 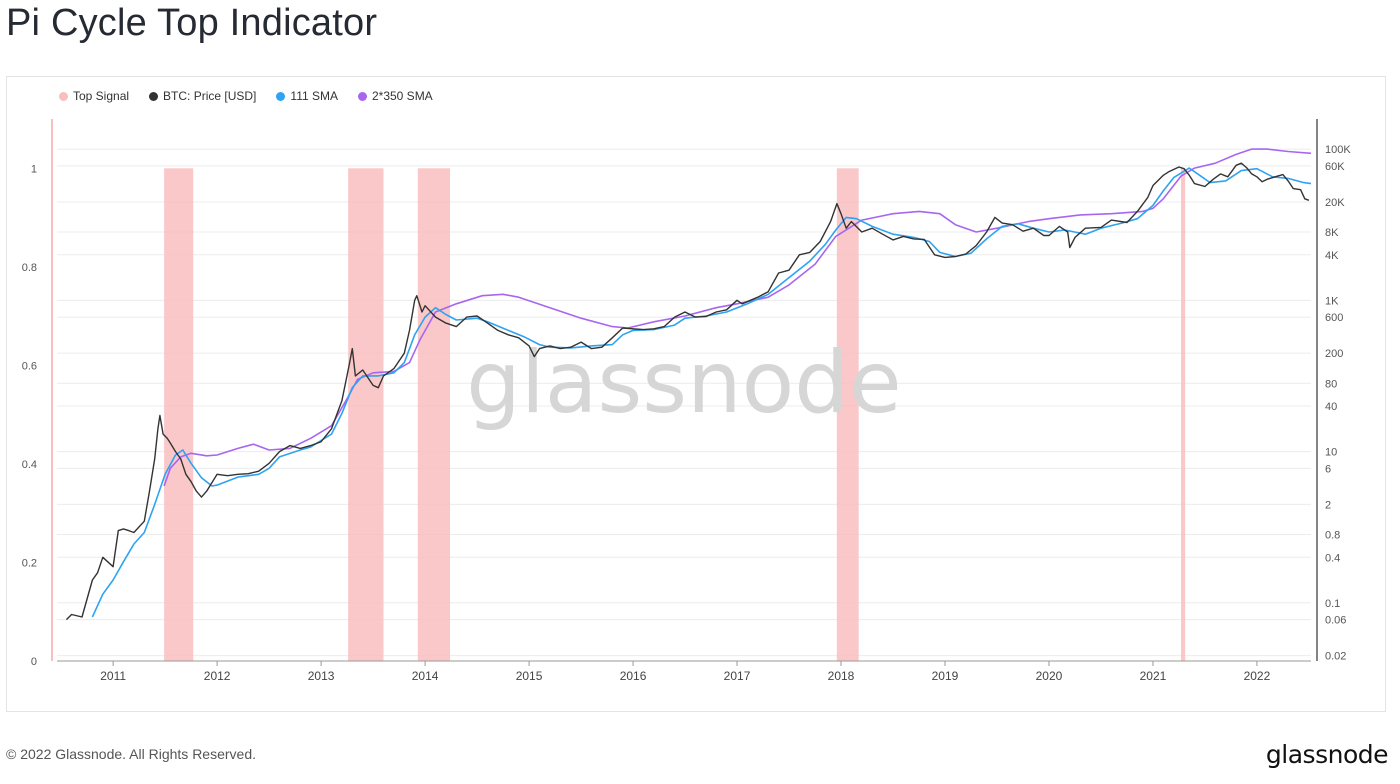 I want to click on right-tick-label: 20K, so click(x=1335, y=203).